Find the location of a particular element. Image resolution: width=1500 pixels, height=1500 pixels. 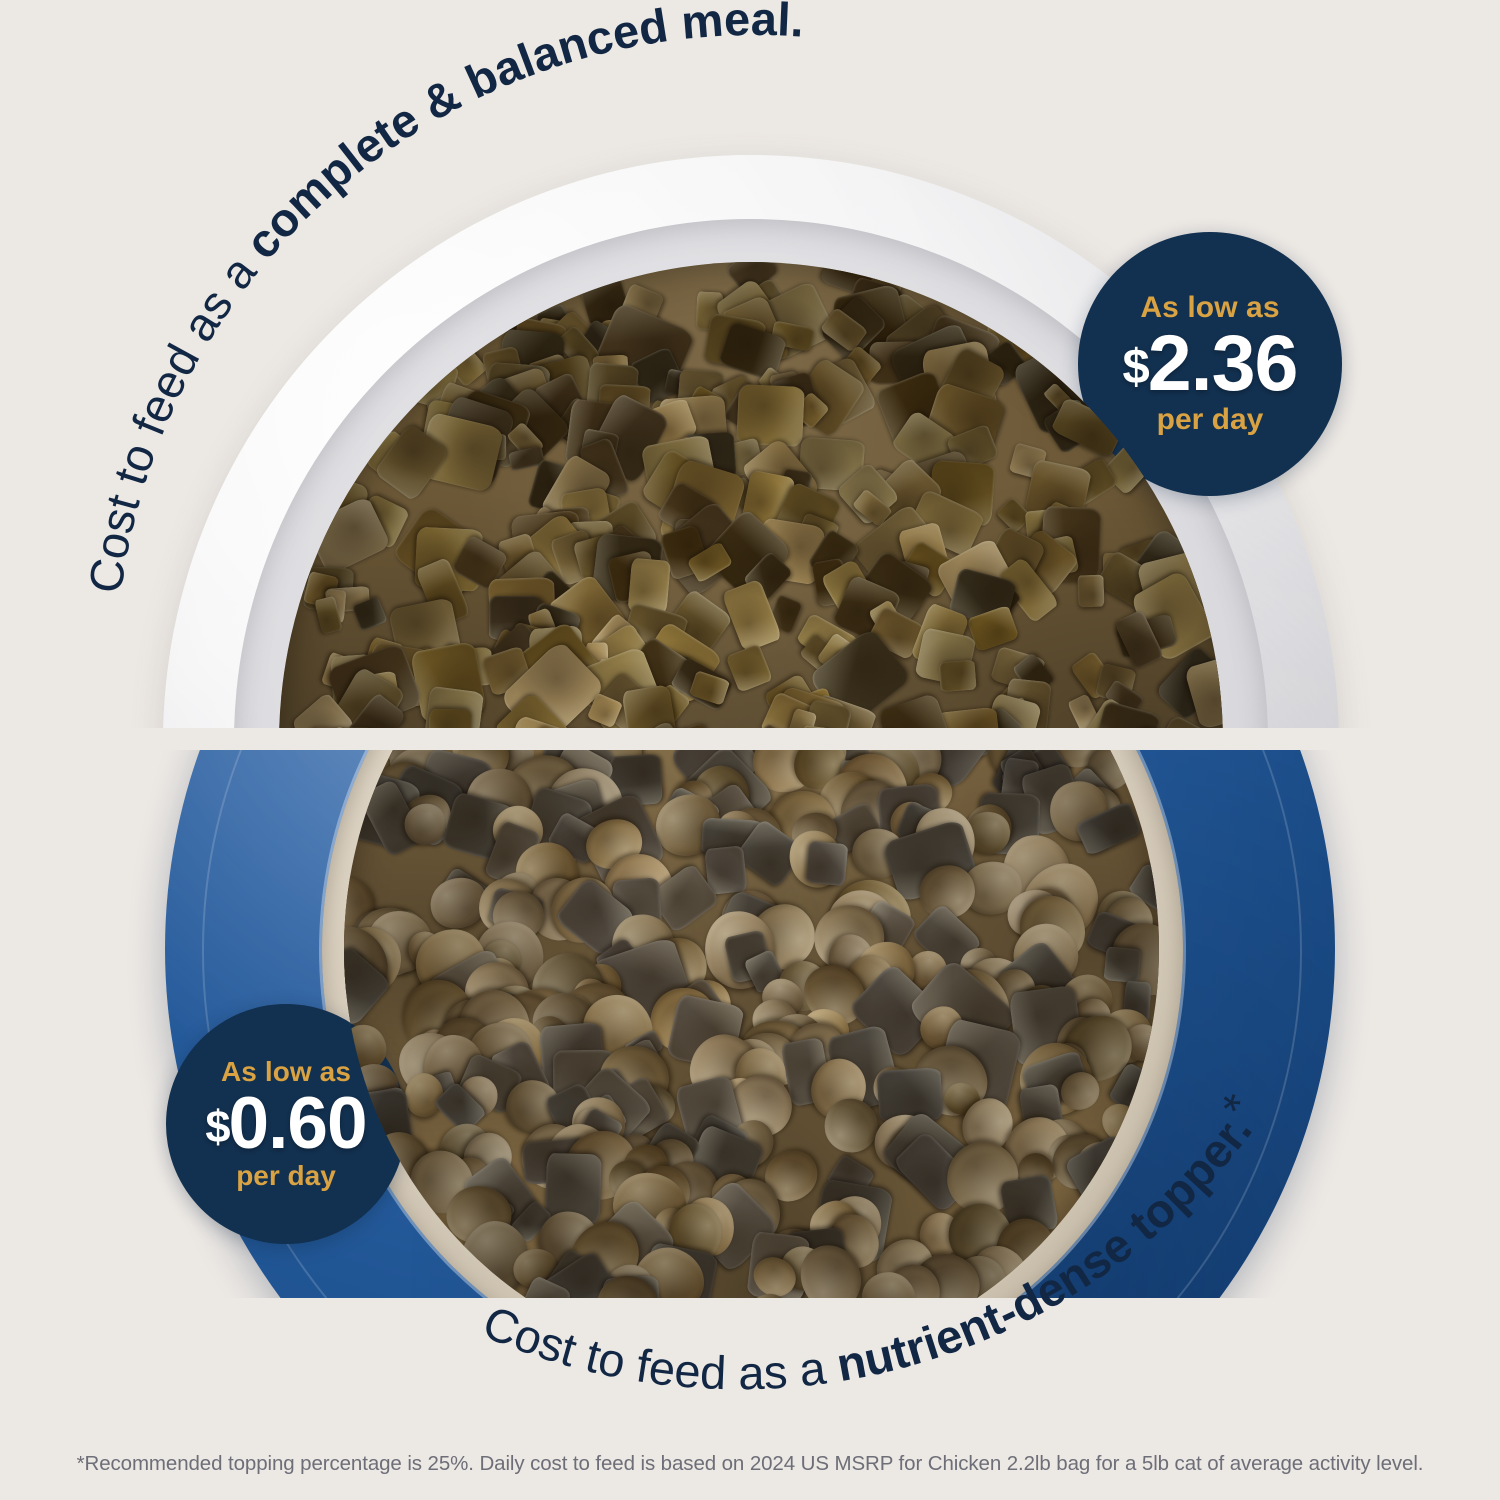

badge-suffix-top: per day is located at coordinates (1210, 419).